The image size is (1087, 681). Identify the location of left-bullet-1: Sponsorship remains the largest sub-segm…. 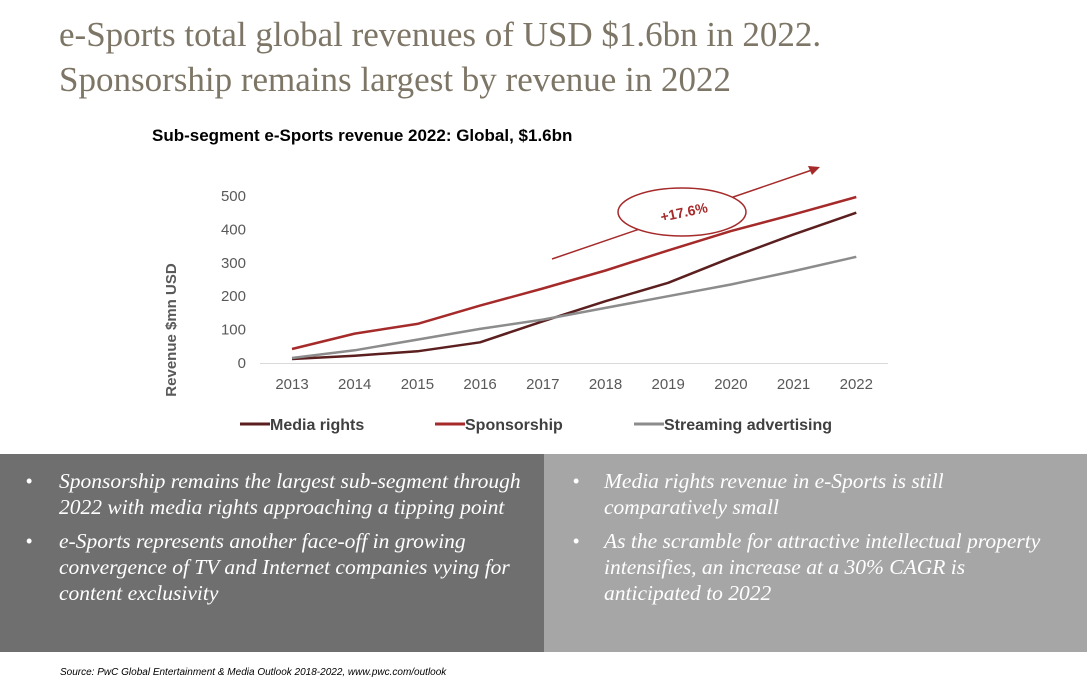
(262, 494).